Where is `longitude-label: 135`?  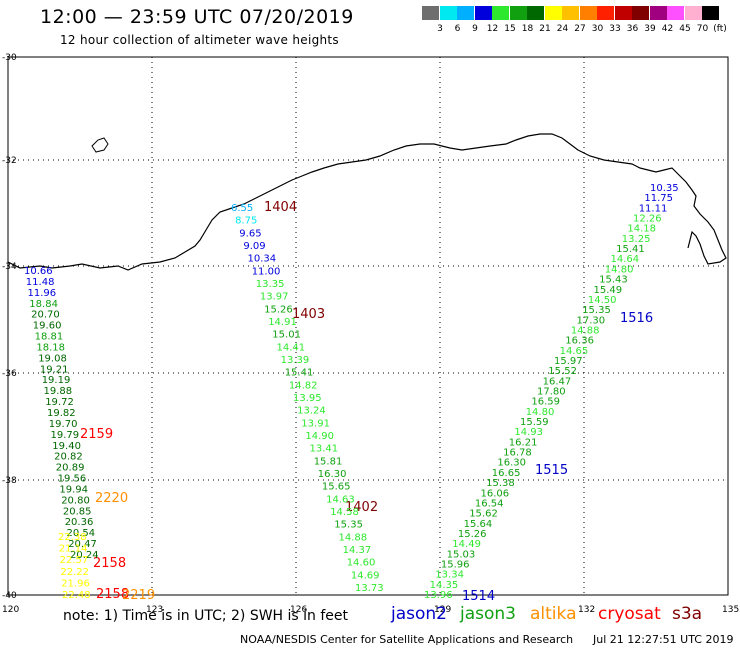 longitude-label: 135 is located at coordinates (730, 610).